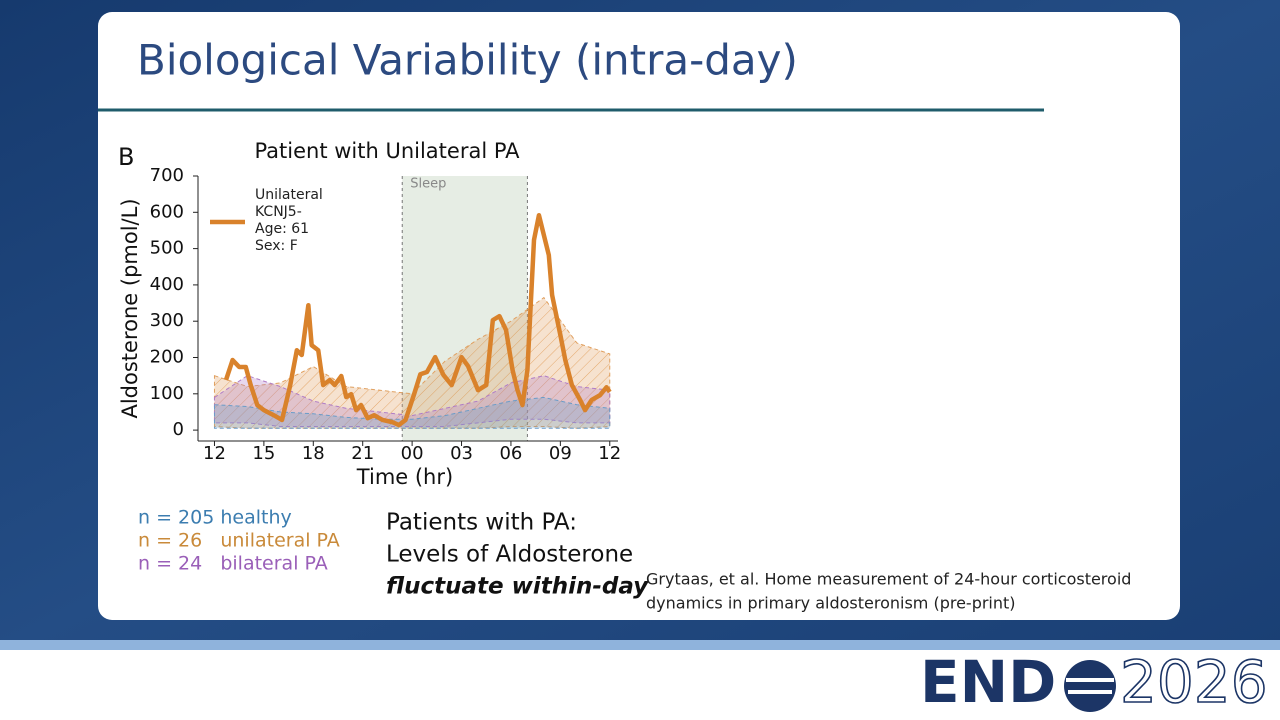 Image resolution: width=1280 pixels, height=720 pixels. Describe the element at coordinates (412, 412) in the screenshot. I see `band` at that location.